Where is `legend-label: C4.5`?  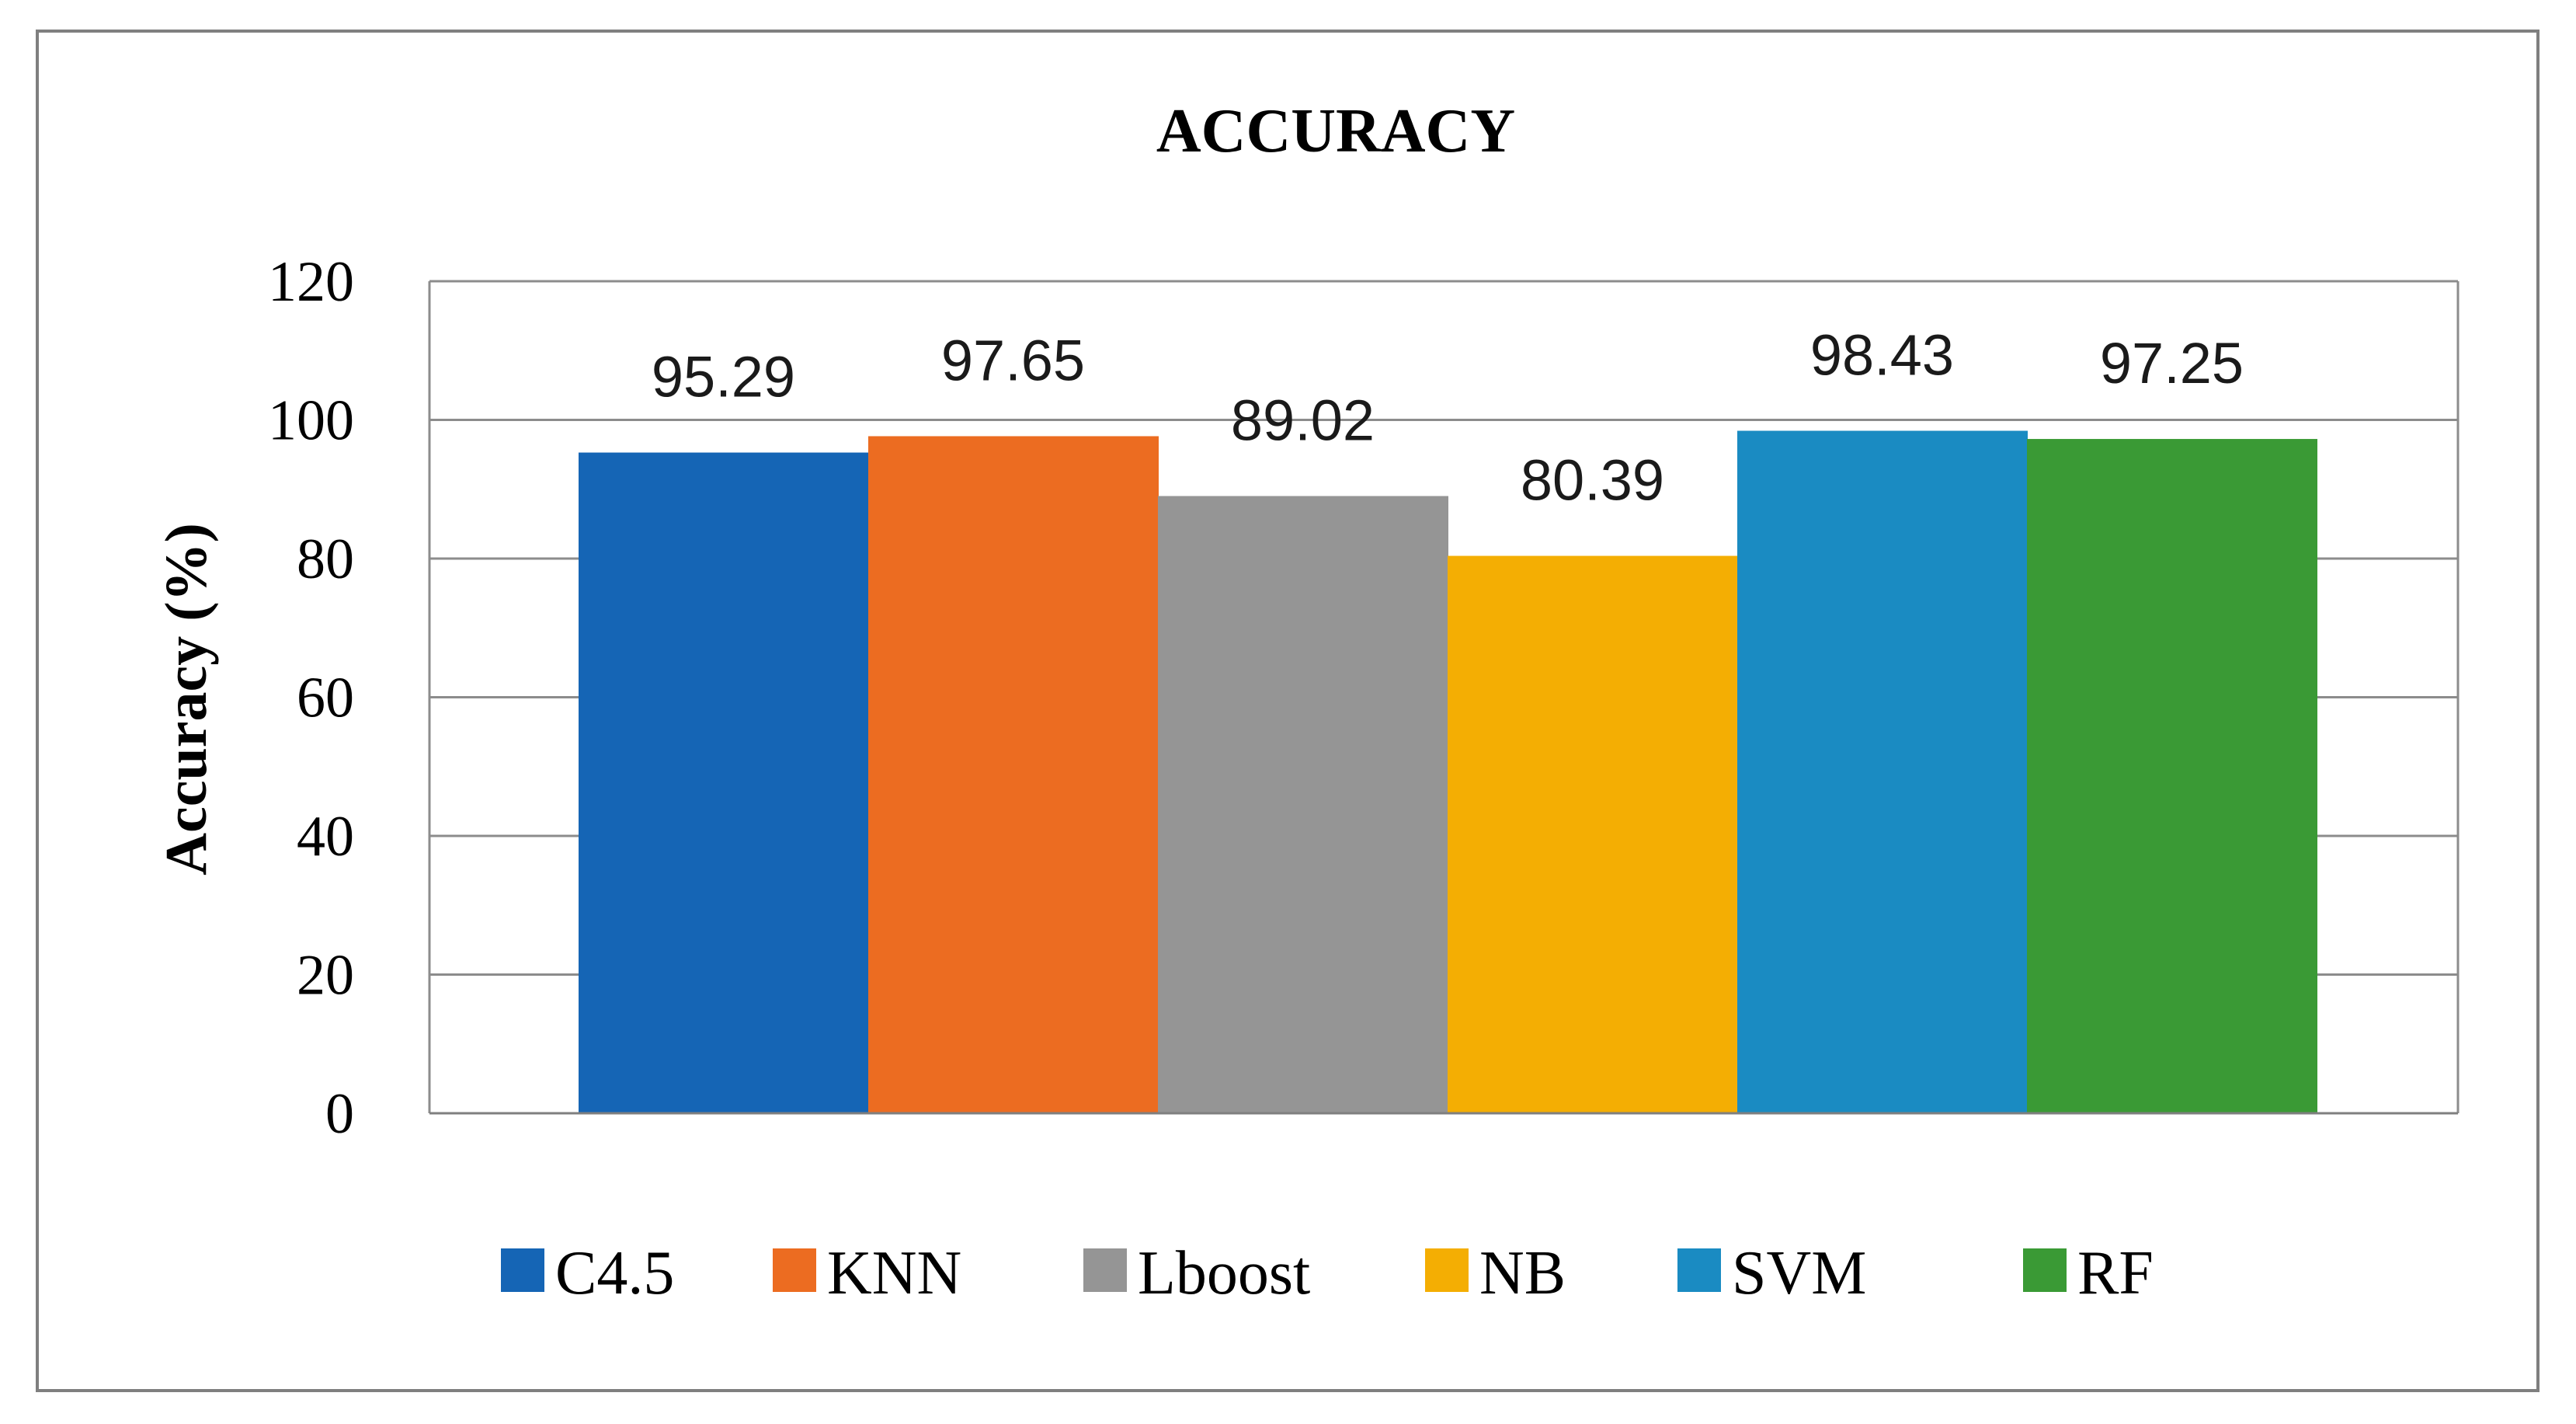 legend-label: C4.5 is located at coordinates (614, 1273).